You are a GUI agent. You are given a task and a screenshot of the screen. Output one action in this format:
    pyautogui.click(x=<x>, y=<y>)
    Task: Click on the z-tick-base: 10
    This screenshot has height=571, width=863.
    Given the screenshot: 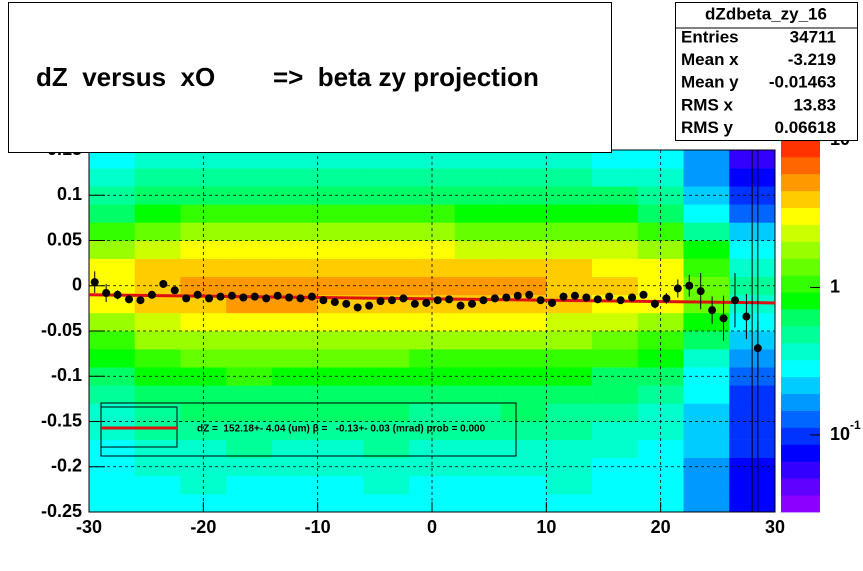 What is the action you would take?
    pyautogui.click(x=840, y=434)
    